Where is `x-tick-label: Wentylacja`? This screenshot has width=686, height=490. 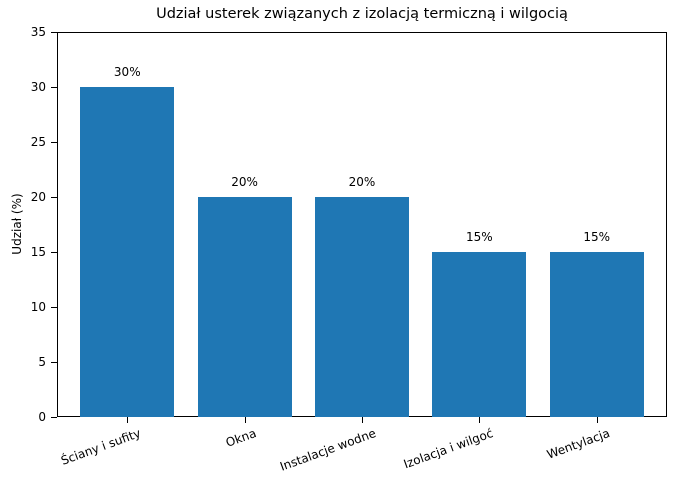 x-tick-label: Wentylacja is located at coordinates (578, 444).